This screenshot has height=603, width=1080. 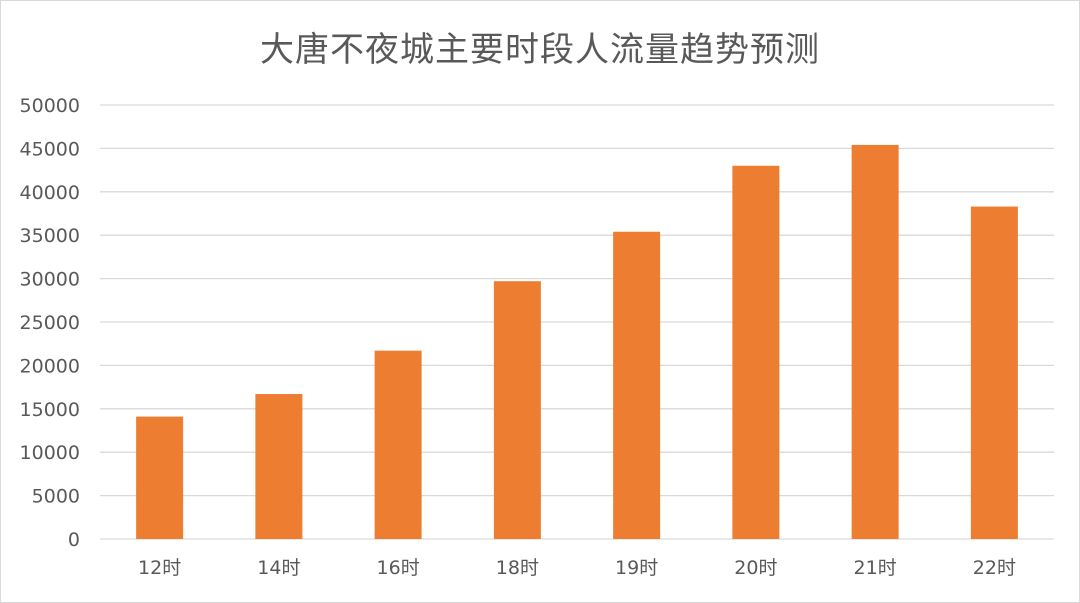 What do you see at coordinates (637, 385) in the screenshot?
I see `bar-19时` at bounding box center [637, 385].